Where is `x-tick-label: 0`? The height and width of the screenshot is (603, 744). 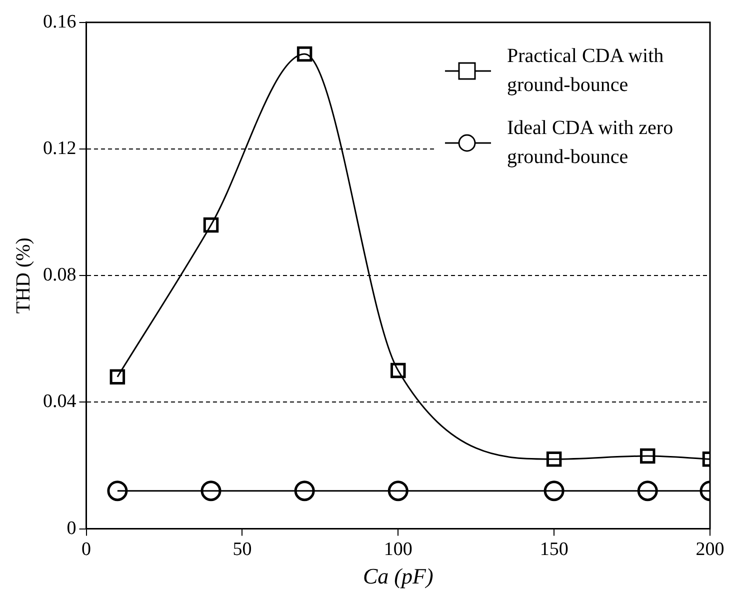
x-tick-label: 0 is located at coordinates (86, 549).